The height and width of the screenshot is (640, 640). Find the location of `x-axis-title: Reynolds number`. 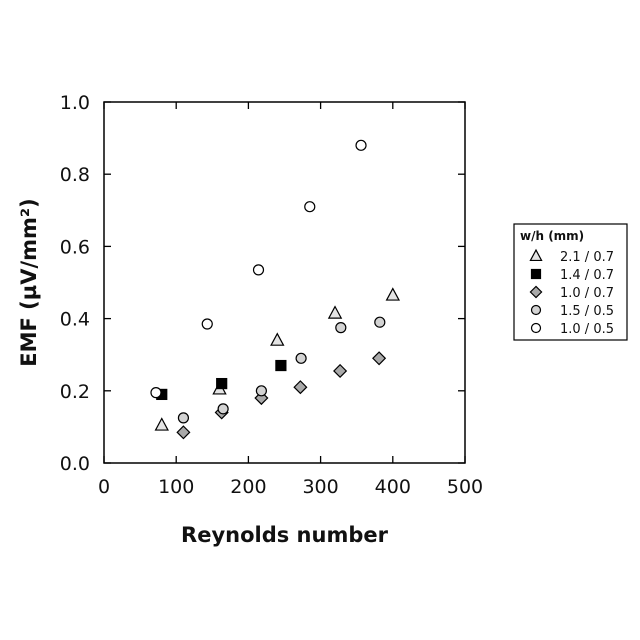

x-axis-title: Reynolds number is located at coordinates (285, 535).